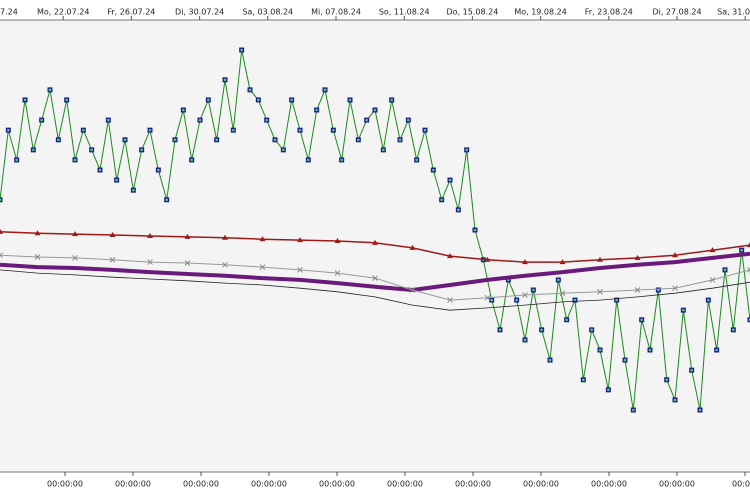 The height and width of the screenshot is (500, 750). What do you see at coordinates (404, 12) in the screenshot?
I see `top-axis-label: So, 11.08.24` at bounding box center [404, 12].